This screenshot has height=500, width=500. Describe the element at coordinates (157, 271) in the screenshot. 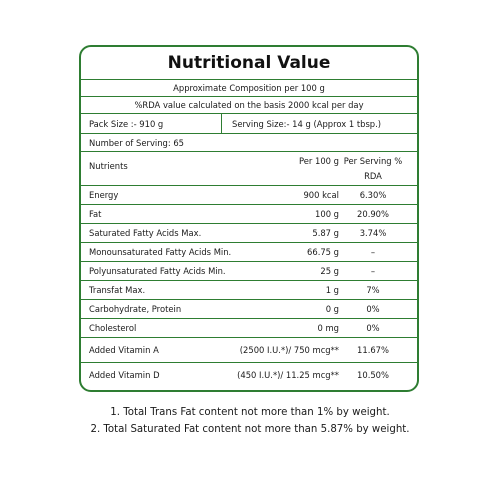

I see `nutrient-name: Polyunsaturated Fatty Acids Min.` at that location.